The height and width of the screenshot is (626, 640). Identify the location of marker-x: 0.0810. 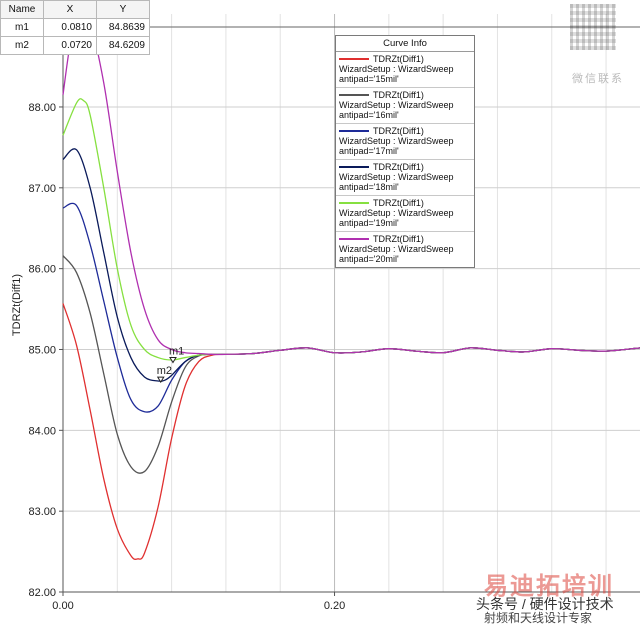
(70, 27).